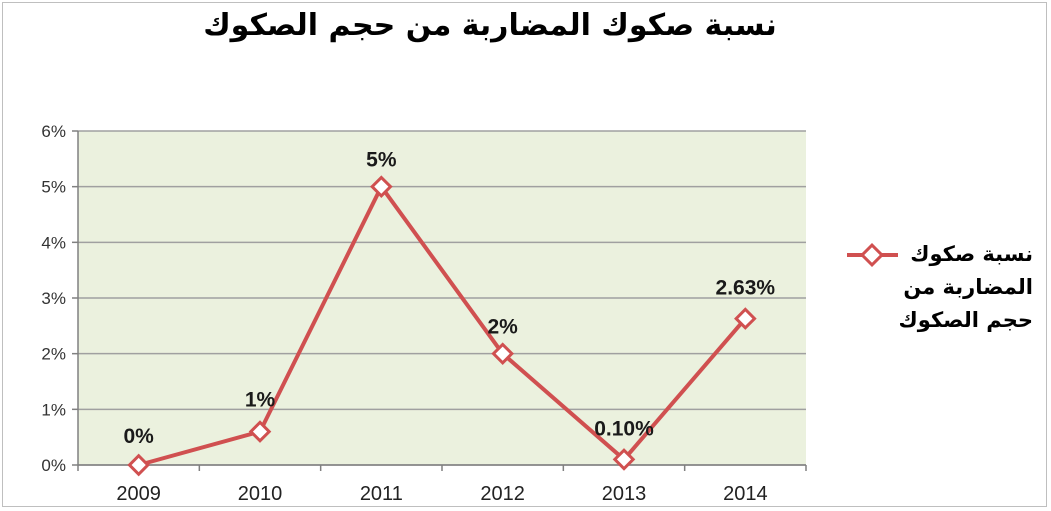 The height and width of the screenshot is (511, 1051). I want to click on y-tick-label: 4%, so click(53, 242).